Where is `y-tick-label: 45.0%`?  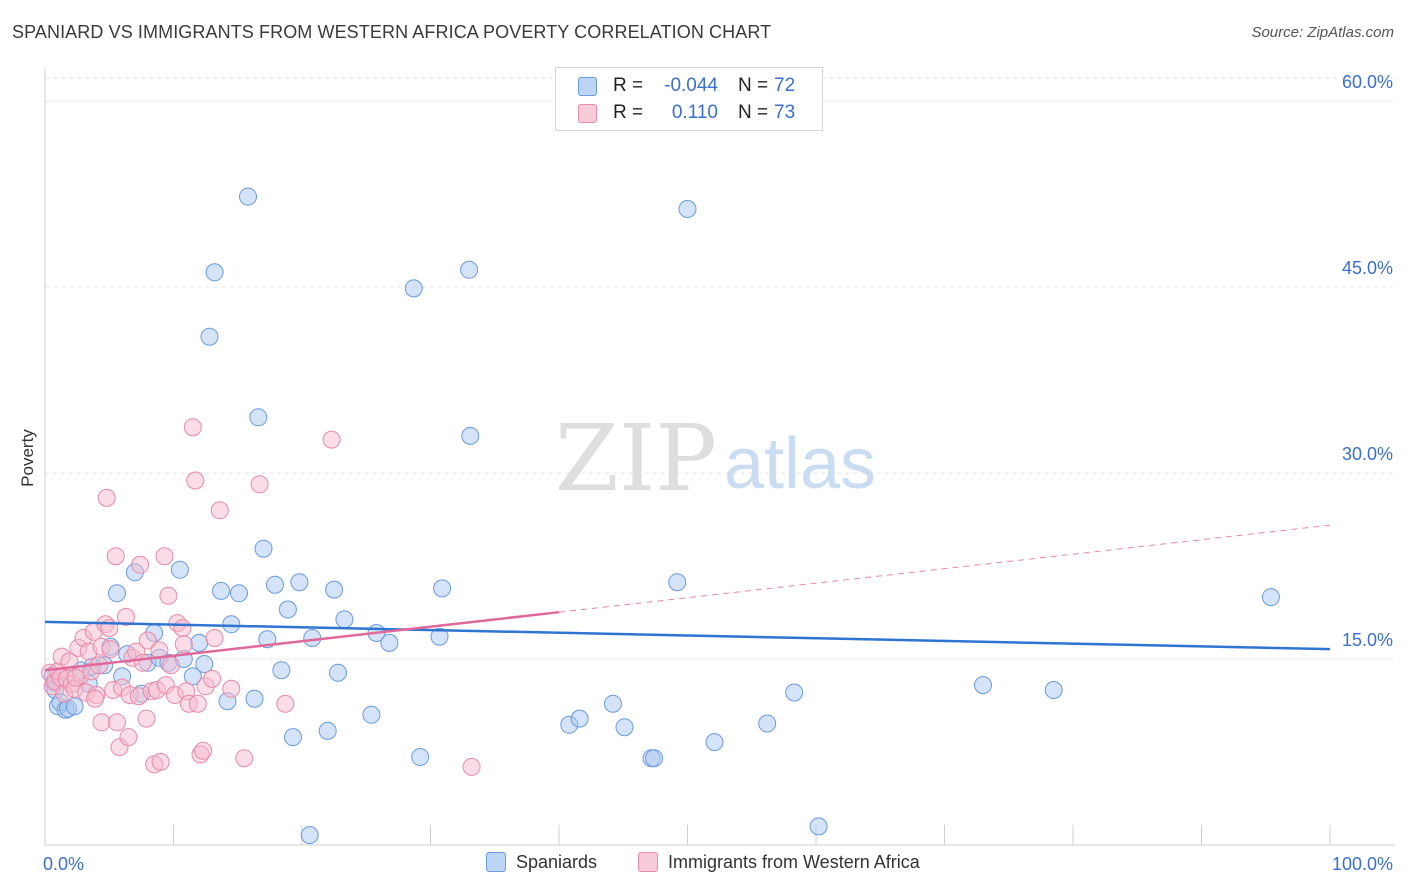
y-tick-label: 45.0% is located at coordinates (1367, 268).